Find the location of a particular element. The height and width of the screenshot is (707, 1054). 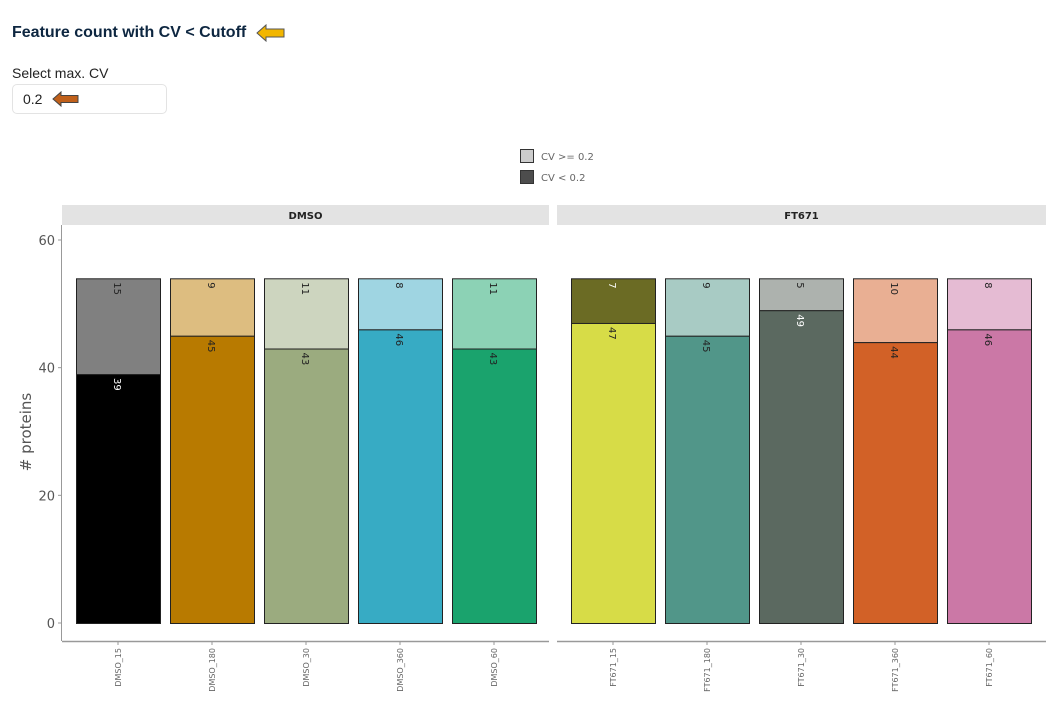

x-tick-label: DMSO_60 is located at coordinates (494, 667).